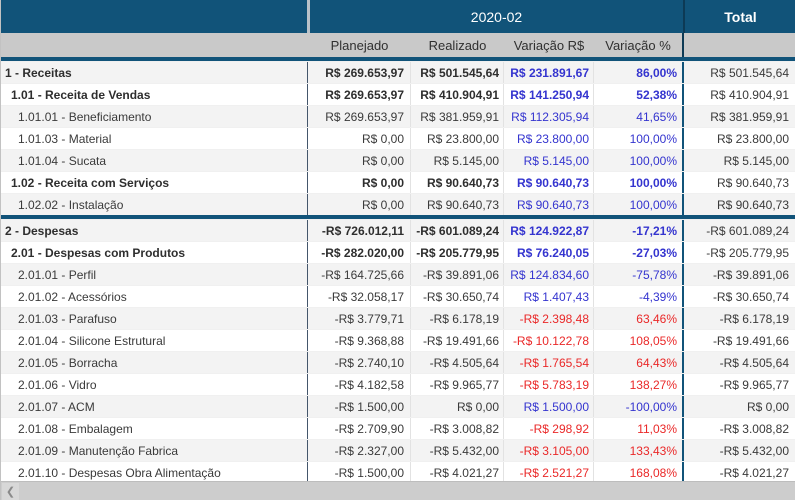 This screenshot has width=795, height=500. Describe the element at coordinates (154, 94) in the screenshot. I see `row-label: 1.01 - Receita de Vendas` at that location.